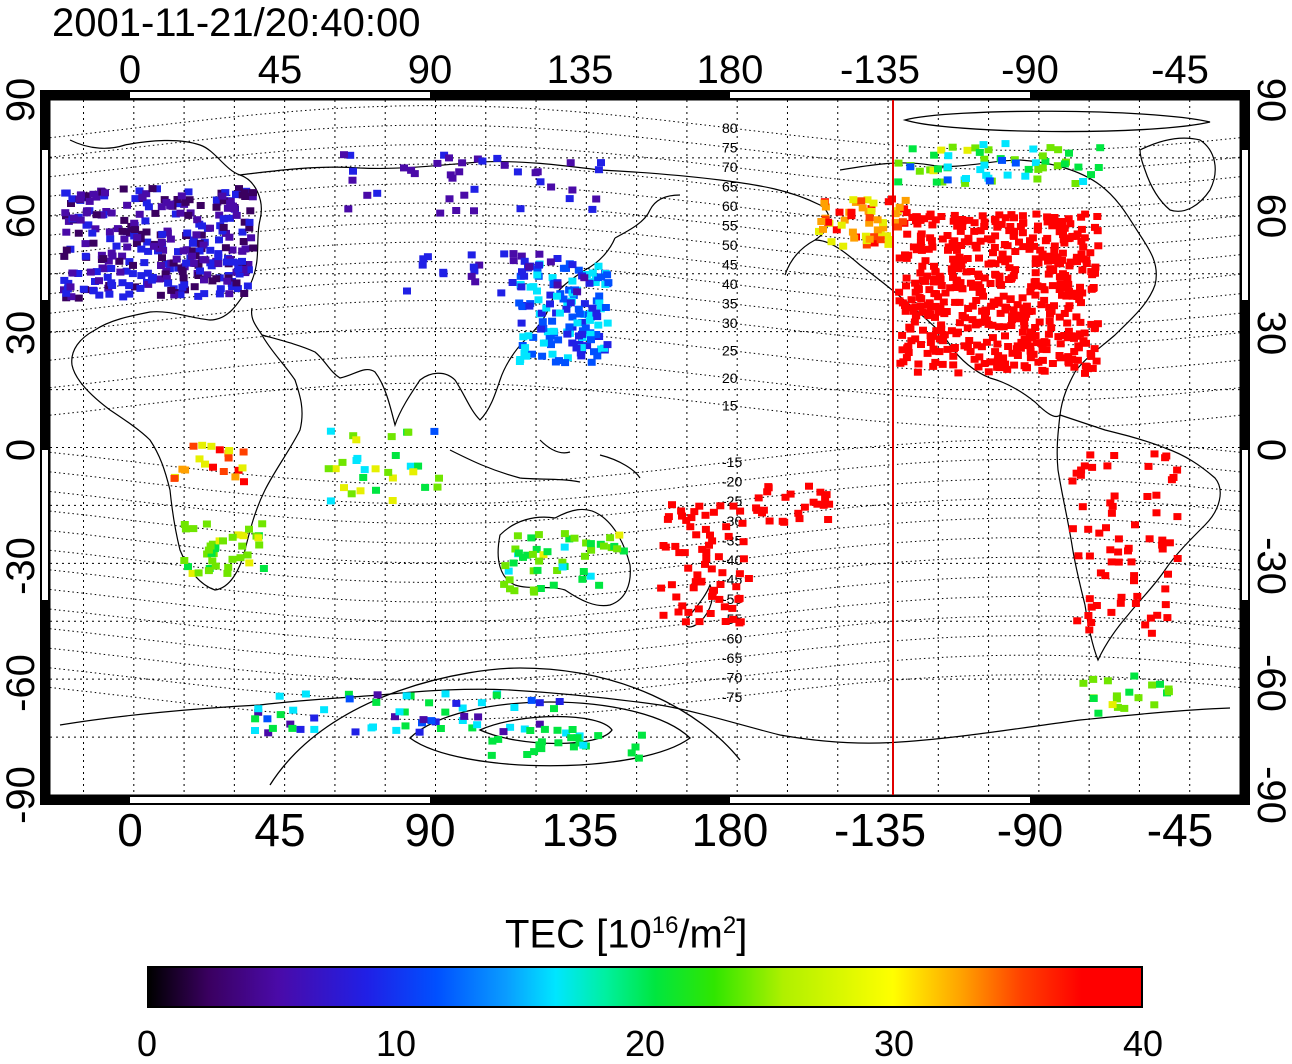 Image resolution: width=1292 pixels, height=1064 pixels. Describe the element at coordinates (732, 560) in the screenshot. I see `contour-label: -40` at that location.